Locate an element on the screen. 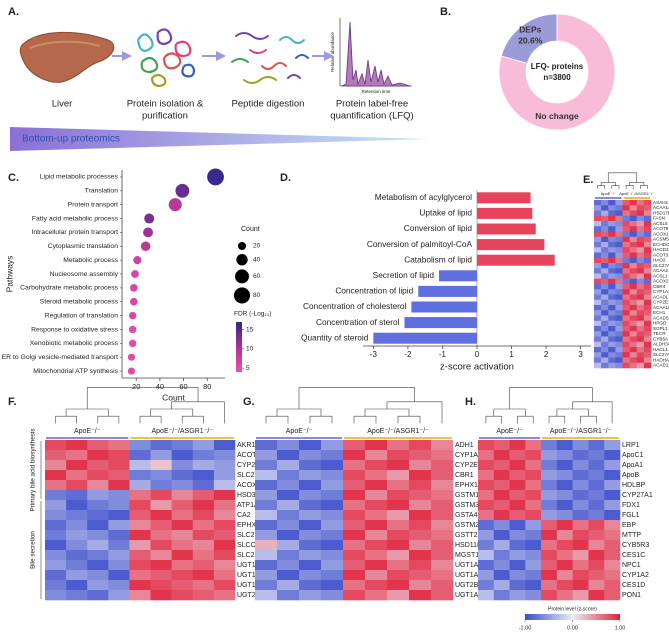 This screenshot has width=669, height=643. row-label: EBP is located at coordinates (629, 525).